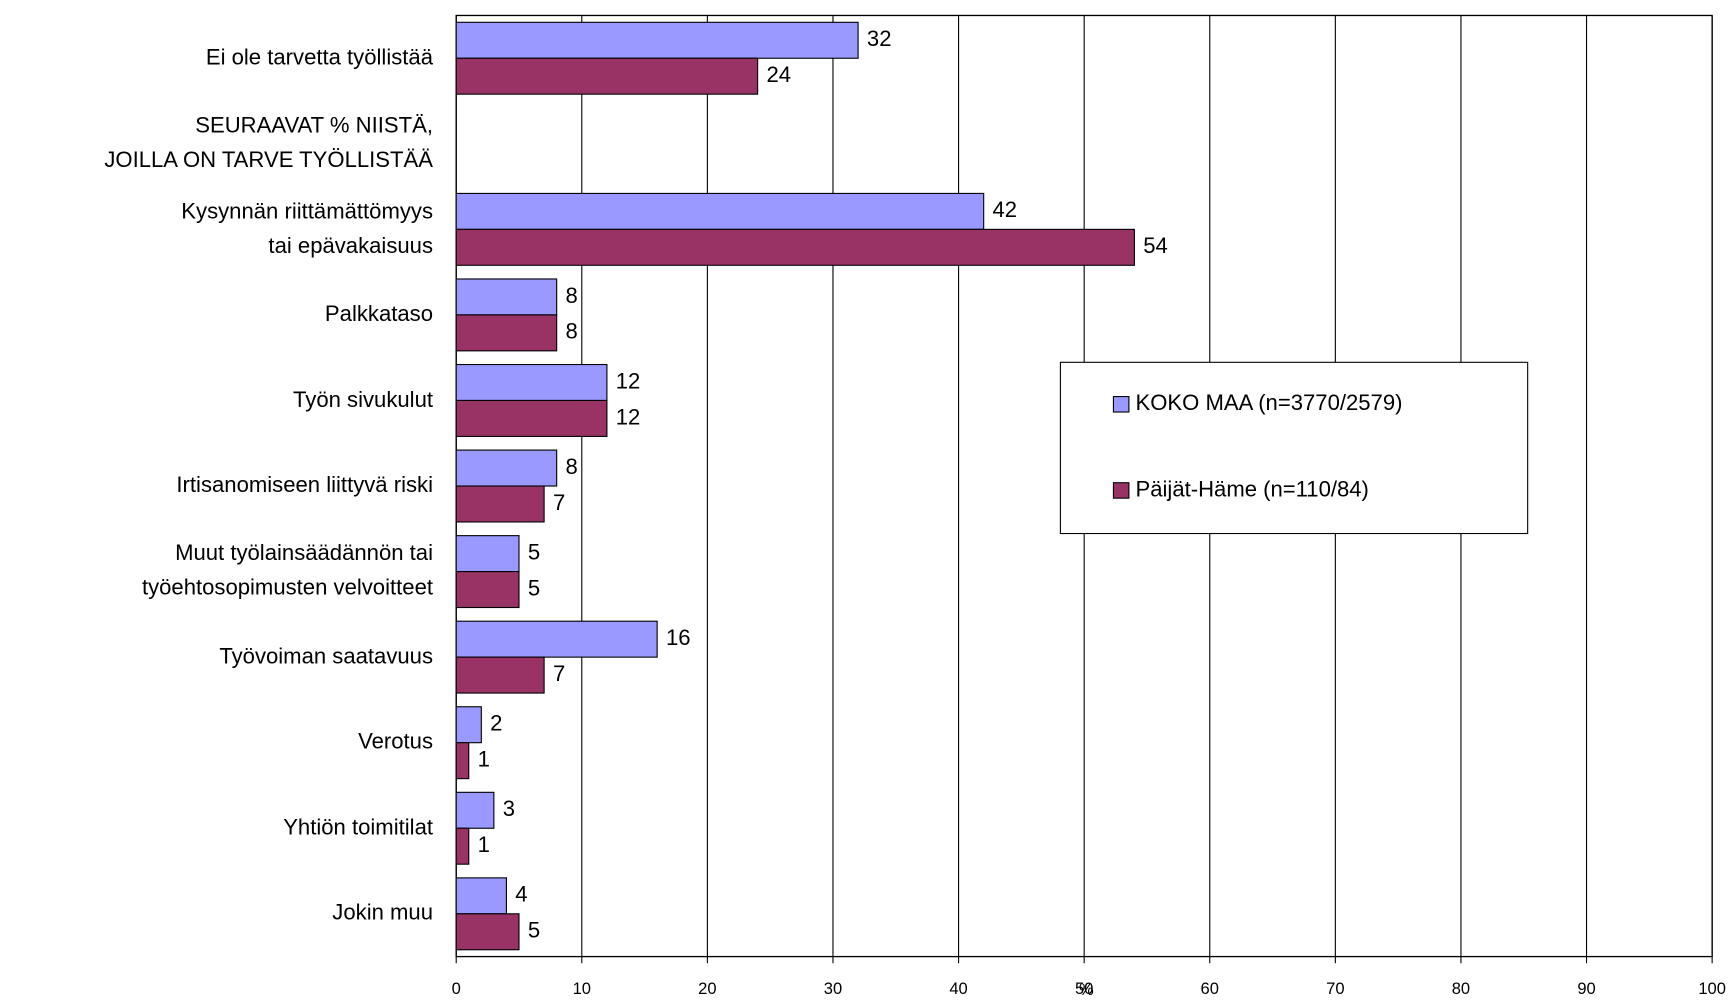  I want to click on x-tick-label: 40, so click(958, 988).